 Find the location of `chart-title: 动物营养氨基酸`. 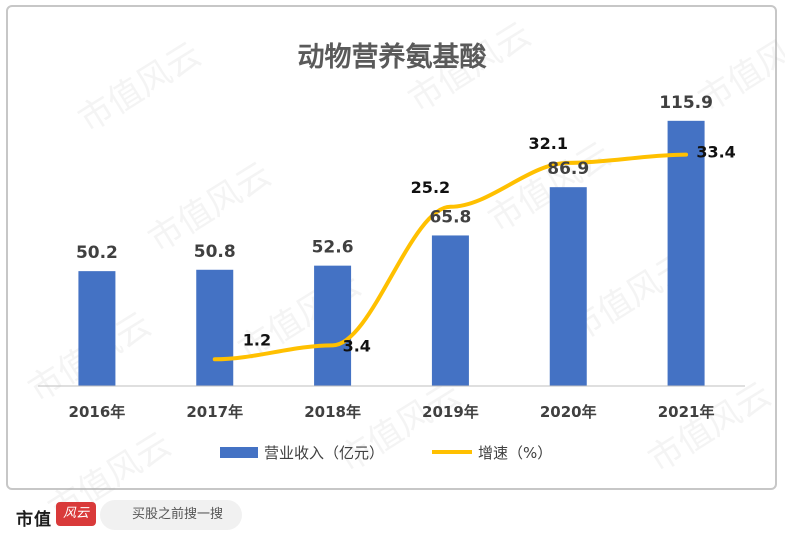

chart-title: 动物营养氨基酸 is located at coordinates (393, 57).